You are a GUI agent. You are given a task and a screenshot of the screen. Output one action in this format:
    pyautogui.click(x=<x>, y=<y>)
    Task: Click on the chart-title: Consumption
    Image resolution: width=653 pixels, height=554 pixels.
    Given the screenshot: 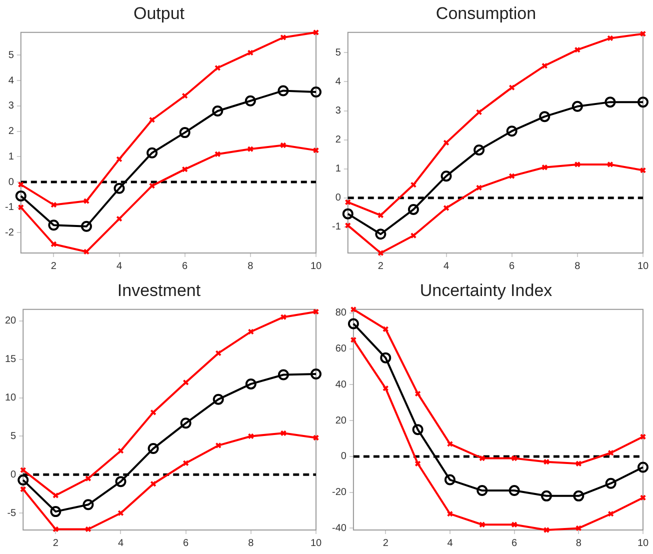 What is the action you would take?
    pyautogui.click(x=486, y=13)
    